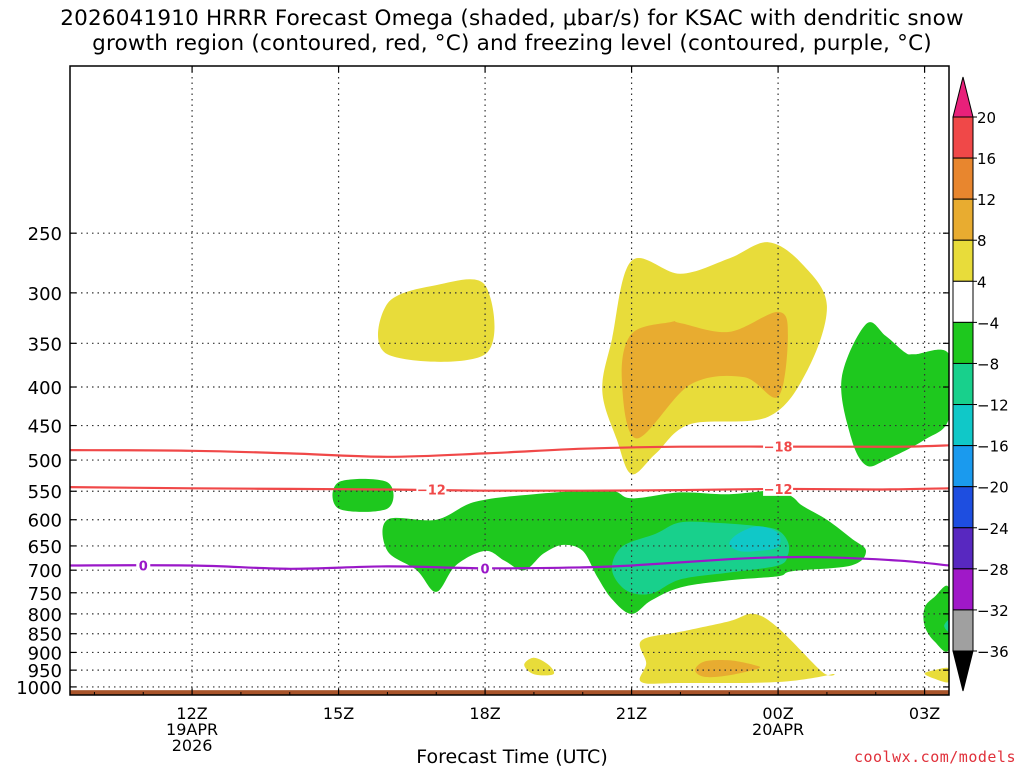  Describe the element at coordinates (45, 521) in the screenshot. I see `y-tick-label: 600` at that location.